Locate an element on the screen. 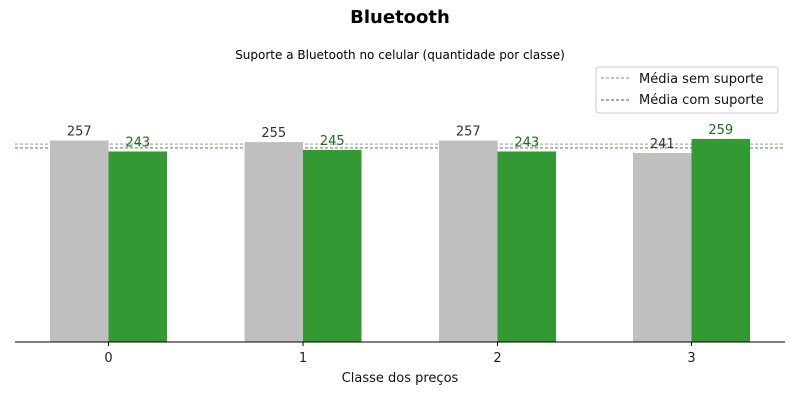 Image resolution: width=800 pixels, height=400 pixels. bar-value-label-series0-class-0: 257 is located at coordinates (79, 132).